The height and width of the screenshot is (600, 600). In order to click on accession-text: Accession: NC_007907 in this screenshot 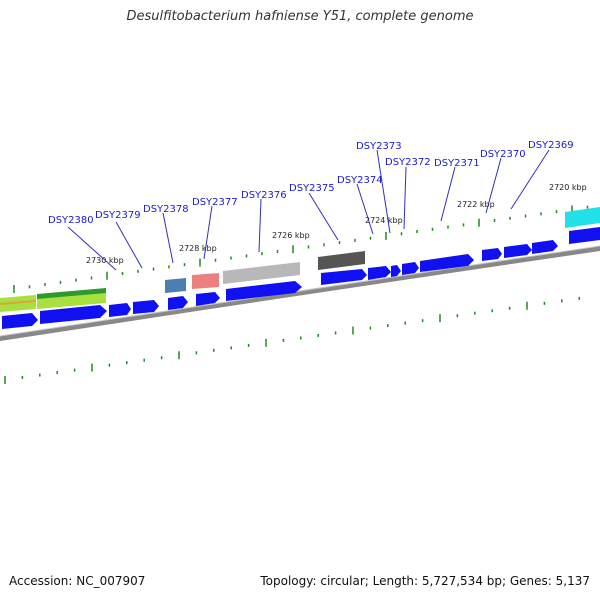, I will do `click(77, 581)`.